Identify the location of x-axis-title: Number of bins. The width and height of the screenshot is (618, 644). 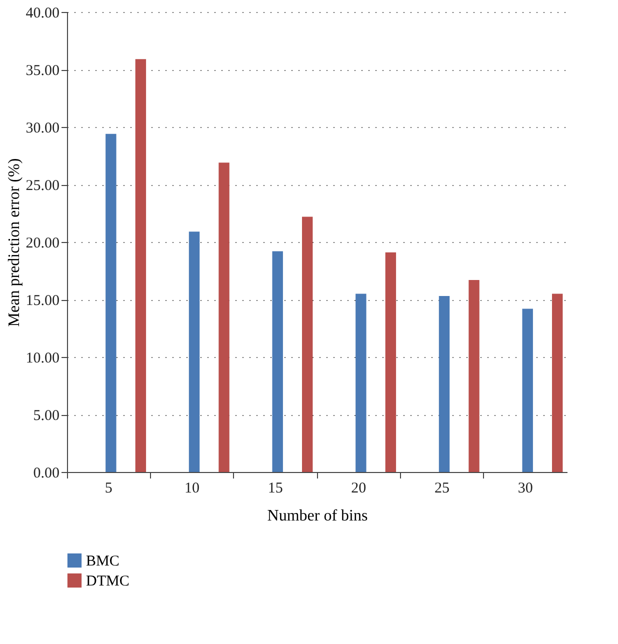
(317, 516).